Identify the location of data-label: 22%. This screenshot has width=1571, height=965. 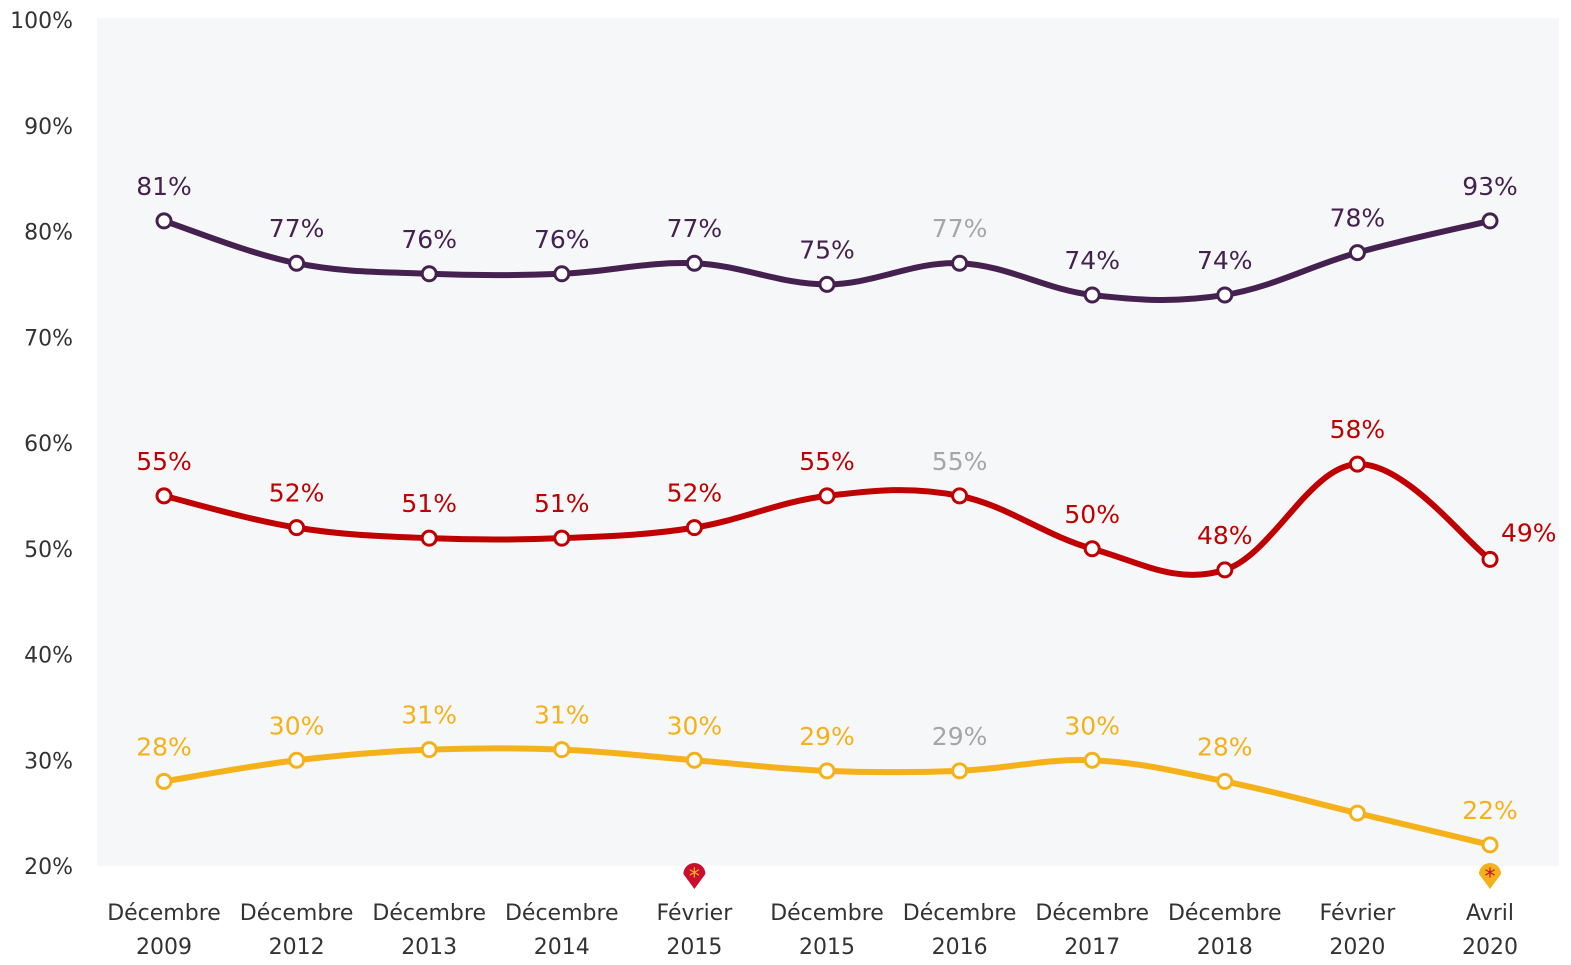
(1490, 810).